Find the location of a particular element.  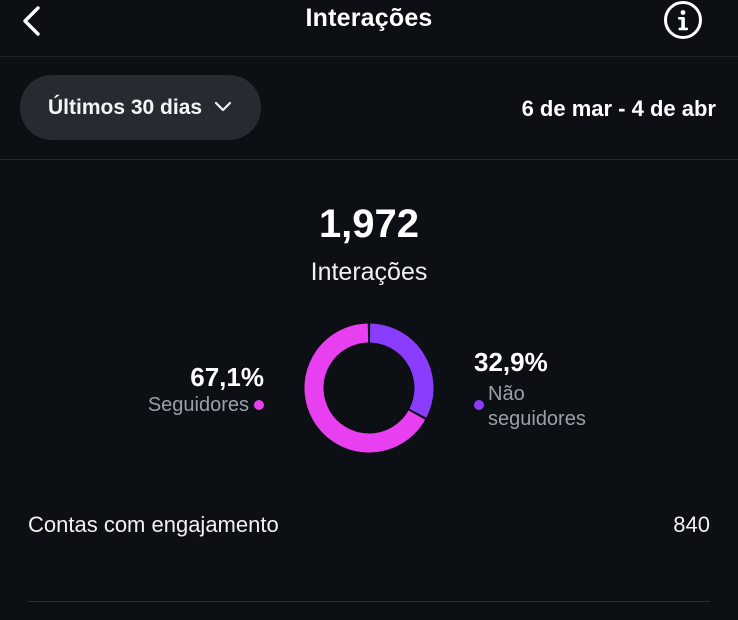

non-followers-legend-dot is located at coordinates (479, 405).